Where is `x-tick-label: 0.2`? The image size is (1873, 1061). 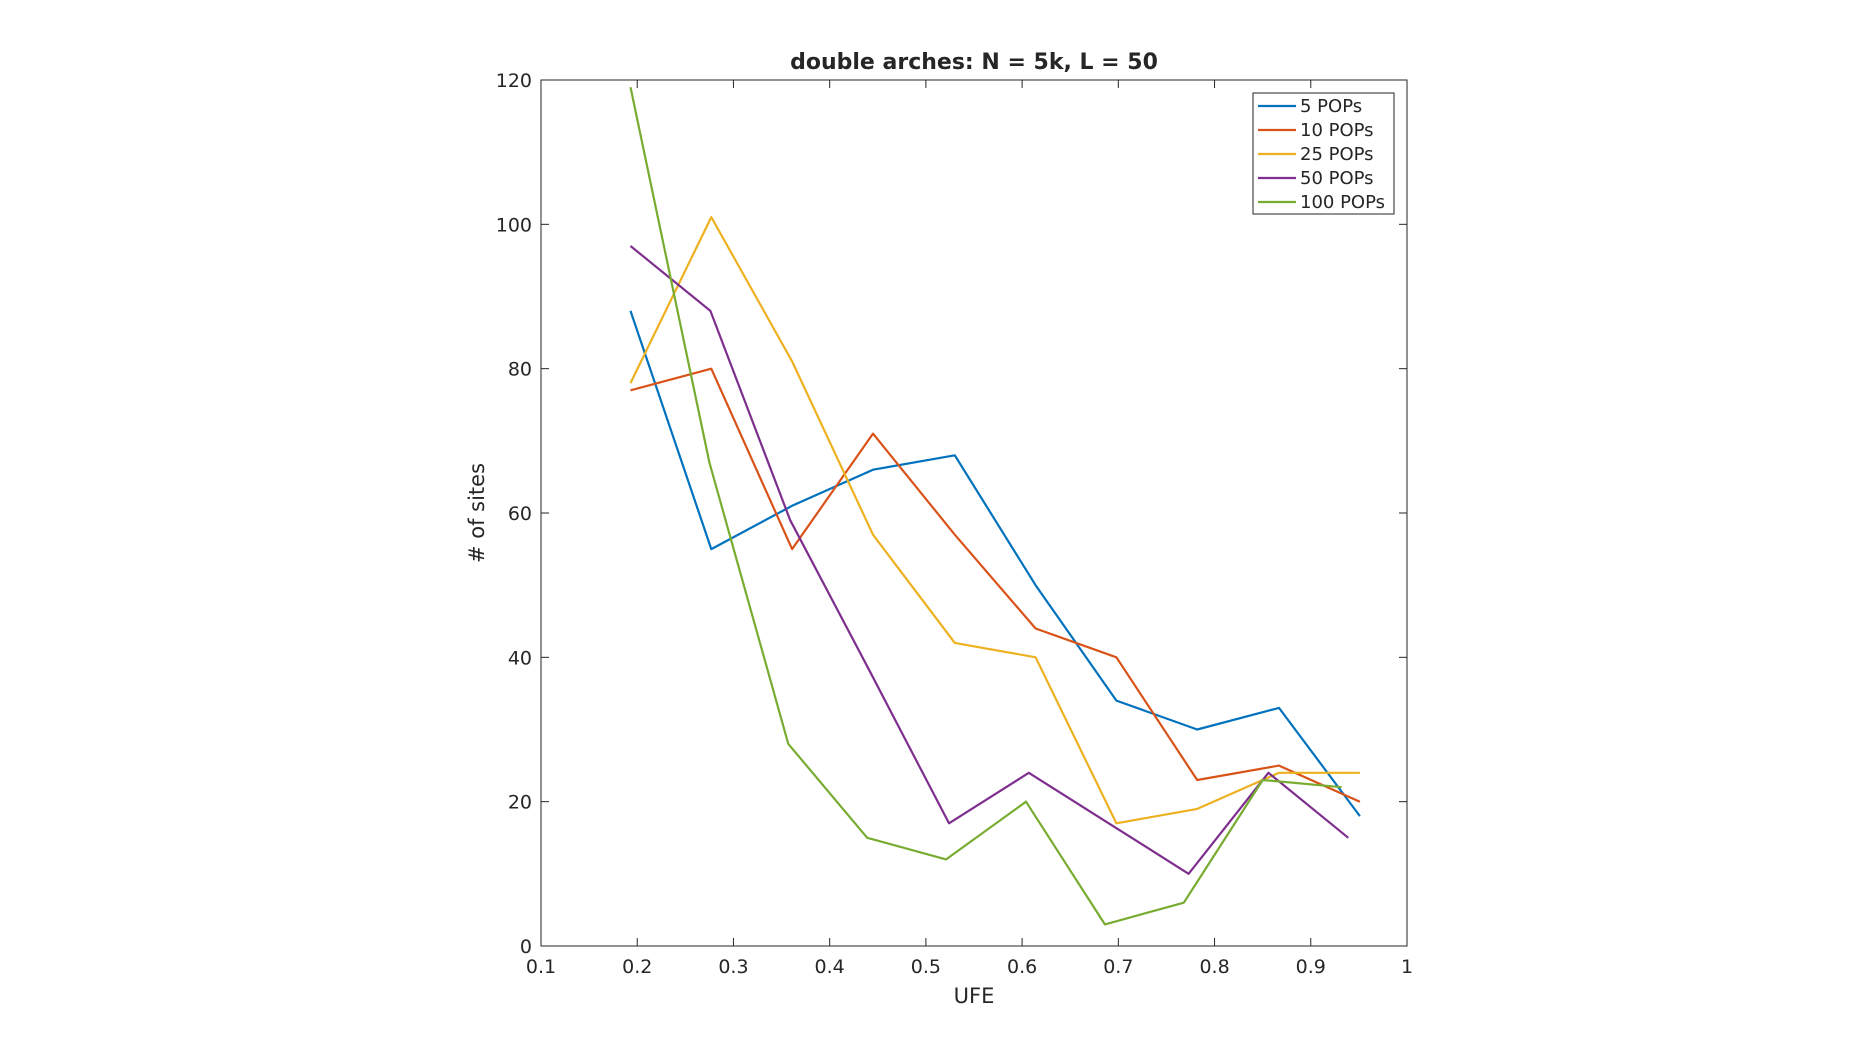
x-tick-label: 0.2 is located at coordinates (637, 967).